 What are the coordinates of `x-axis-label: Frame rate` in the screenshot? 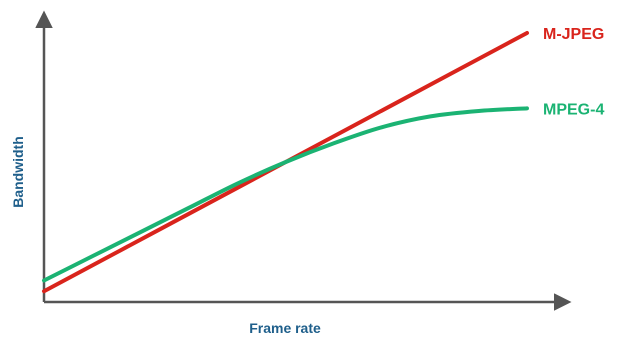 It's located at (285, 328).